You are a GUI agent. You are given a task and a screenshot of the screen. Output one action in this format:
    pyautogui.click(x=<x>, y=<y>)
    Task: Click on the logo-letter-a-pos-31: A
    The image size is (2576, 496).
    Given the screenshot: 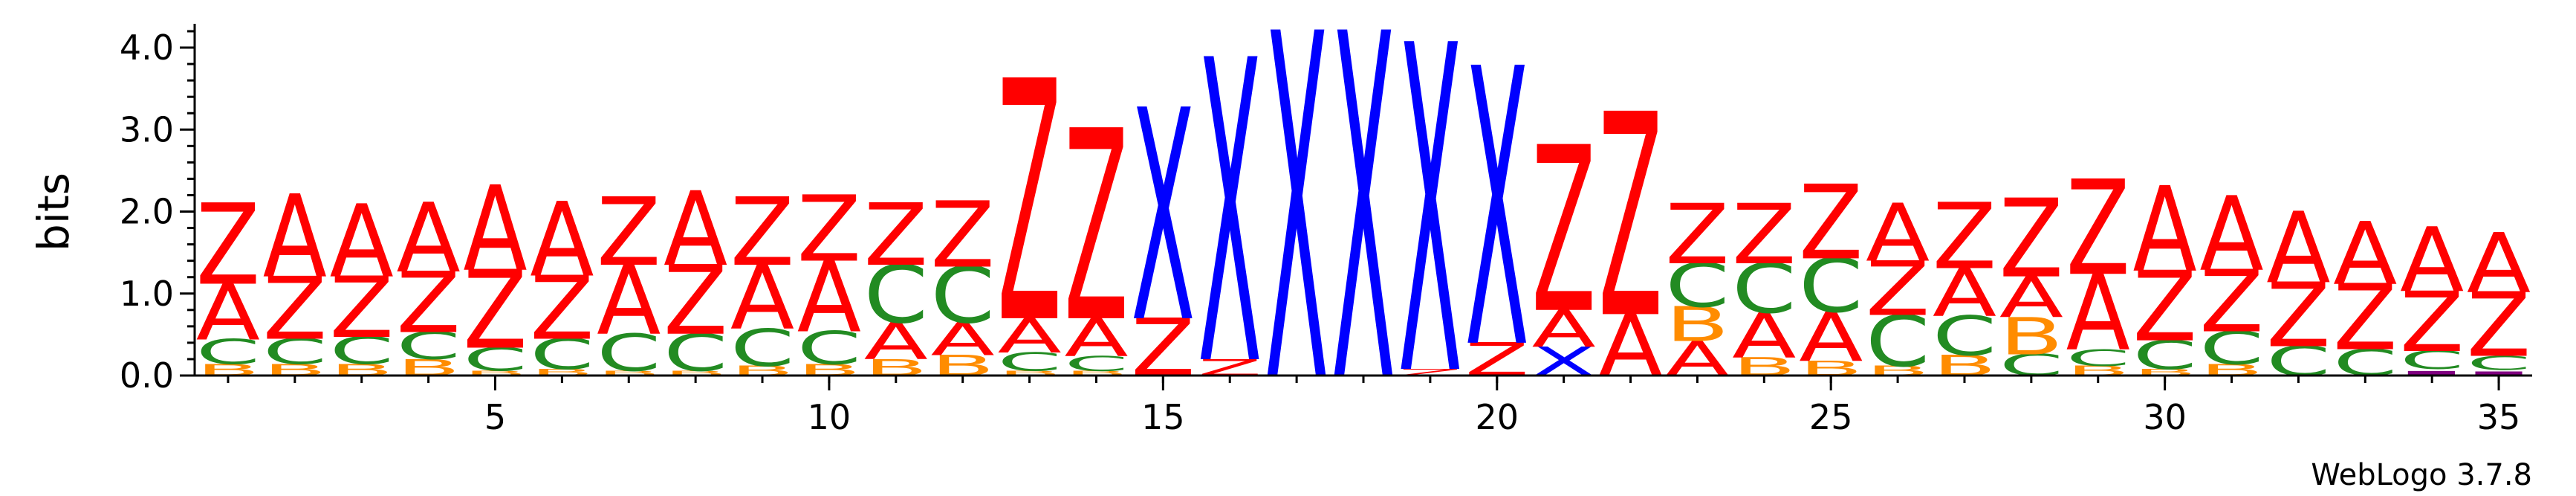 What is the action you would take?
    pyautogui.click(x=2231, y=235)
    